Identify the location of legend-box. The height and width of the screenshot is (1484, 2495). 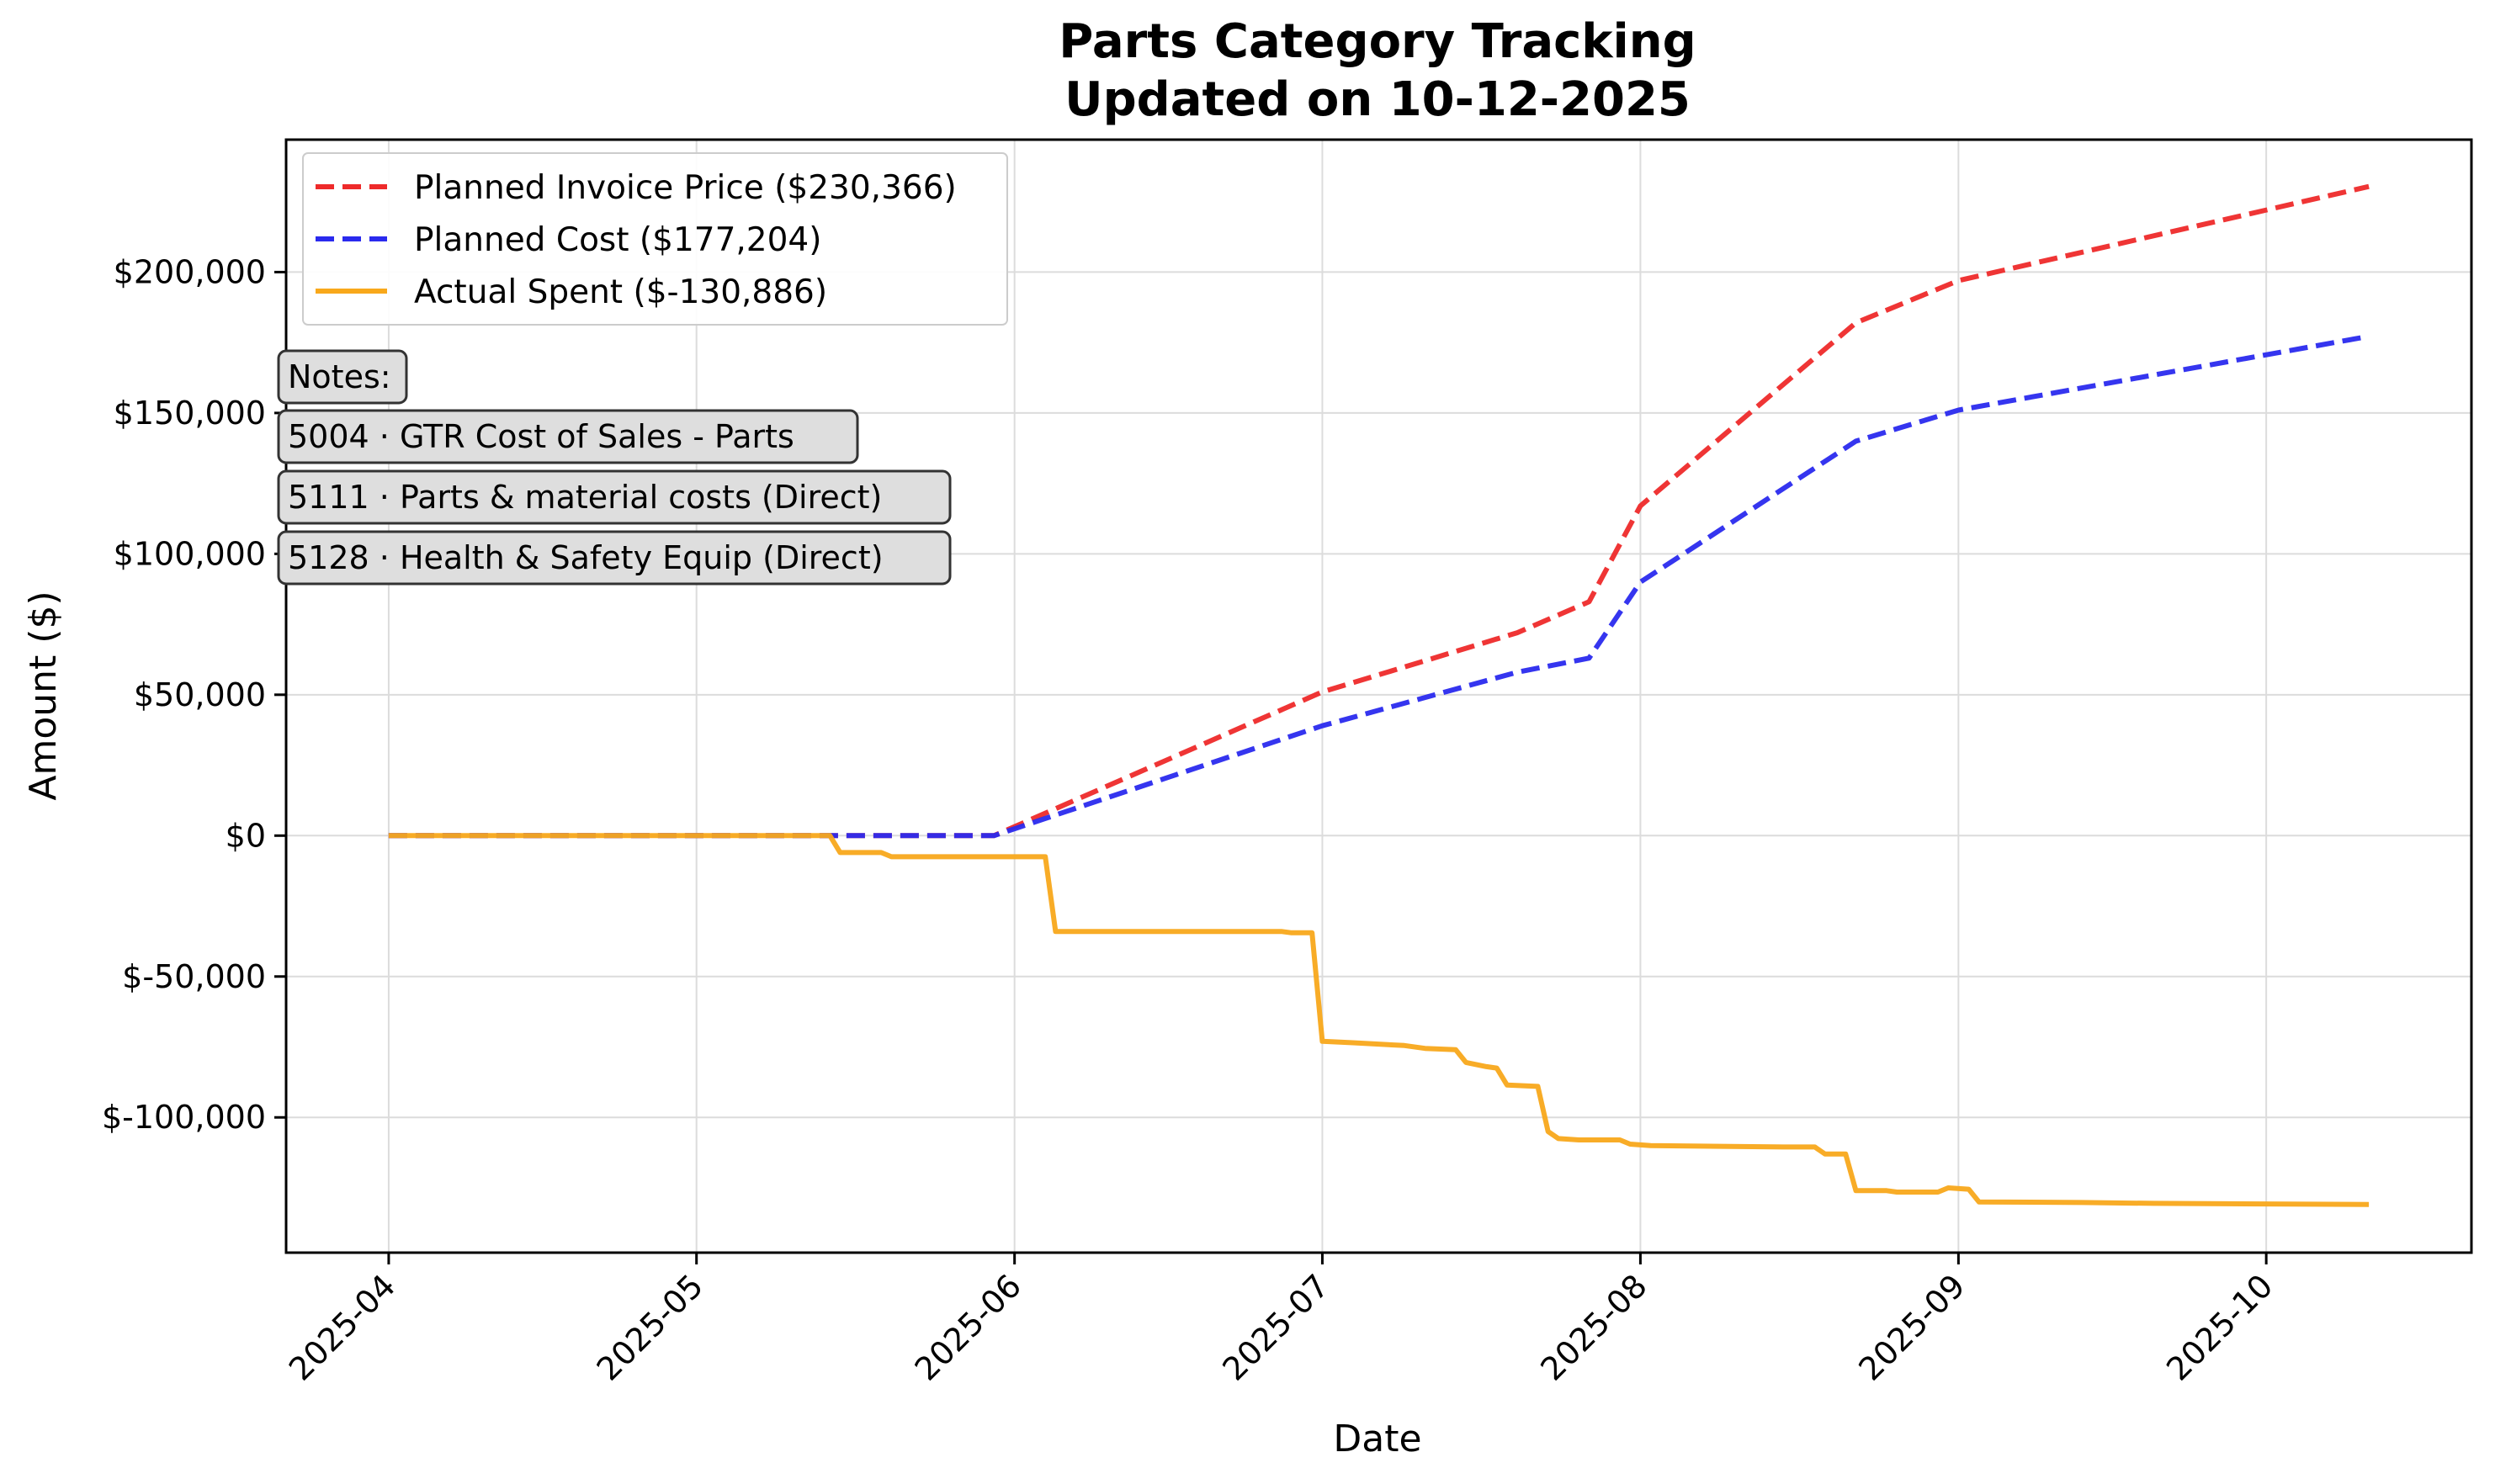
(655, 239).